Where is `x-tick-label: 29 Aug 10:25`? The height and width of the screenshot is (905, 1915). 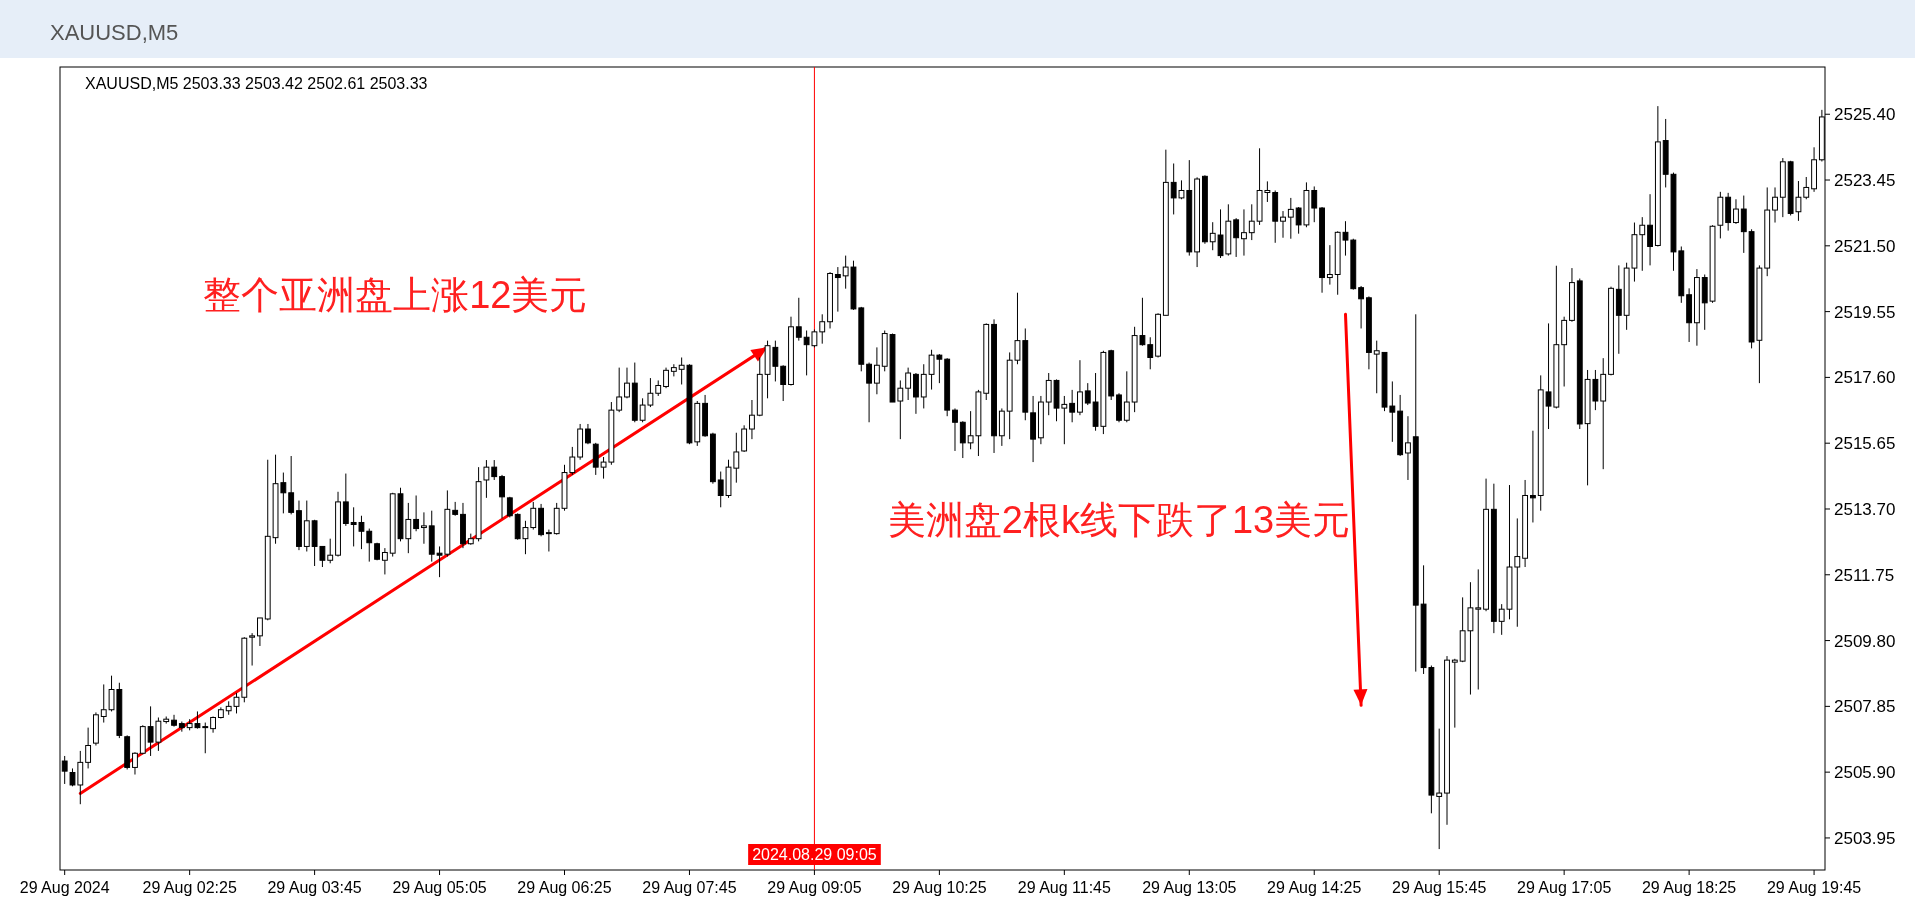 x-tick-label: 29 Aug 10:25 is located at coordinates (939, 887).